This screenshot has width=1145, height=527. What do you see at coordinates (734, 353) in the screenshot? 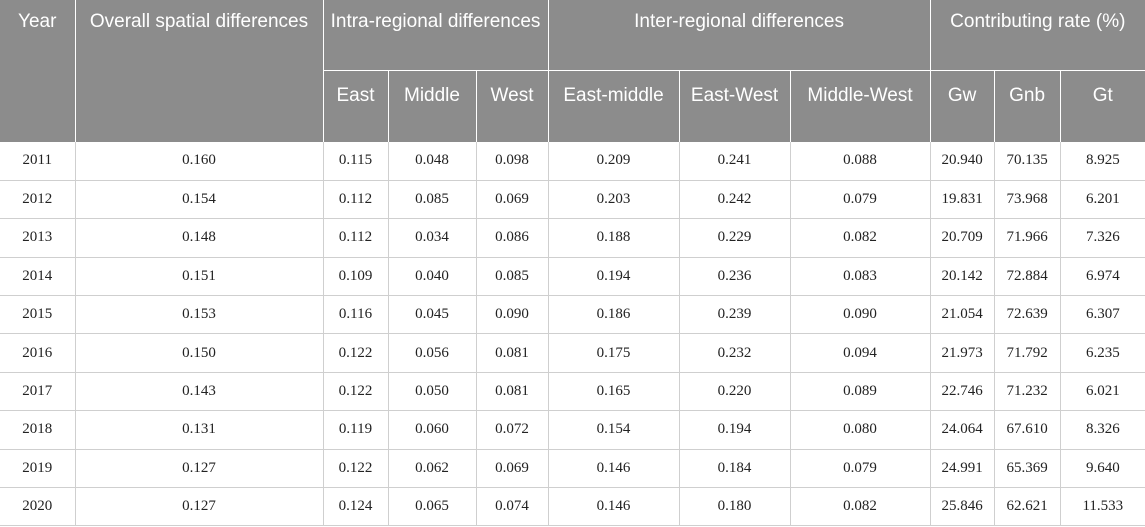
I see `cell-inter-east-west: 0.232` at bounding box center [734, 353].